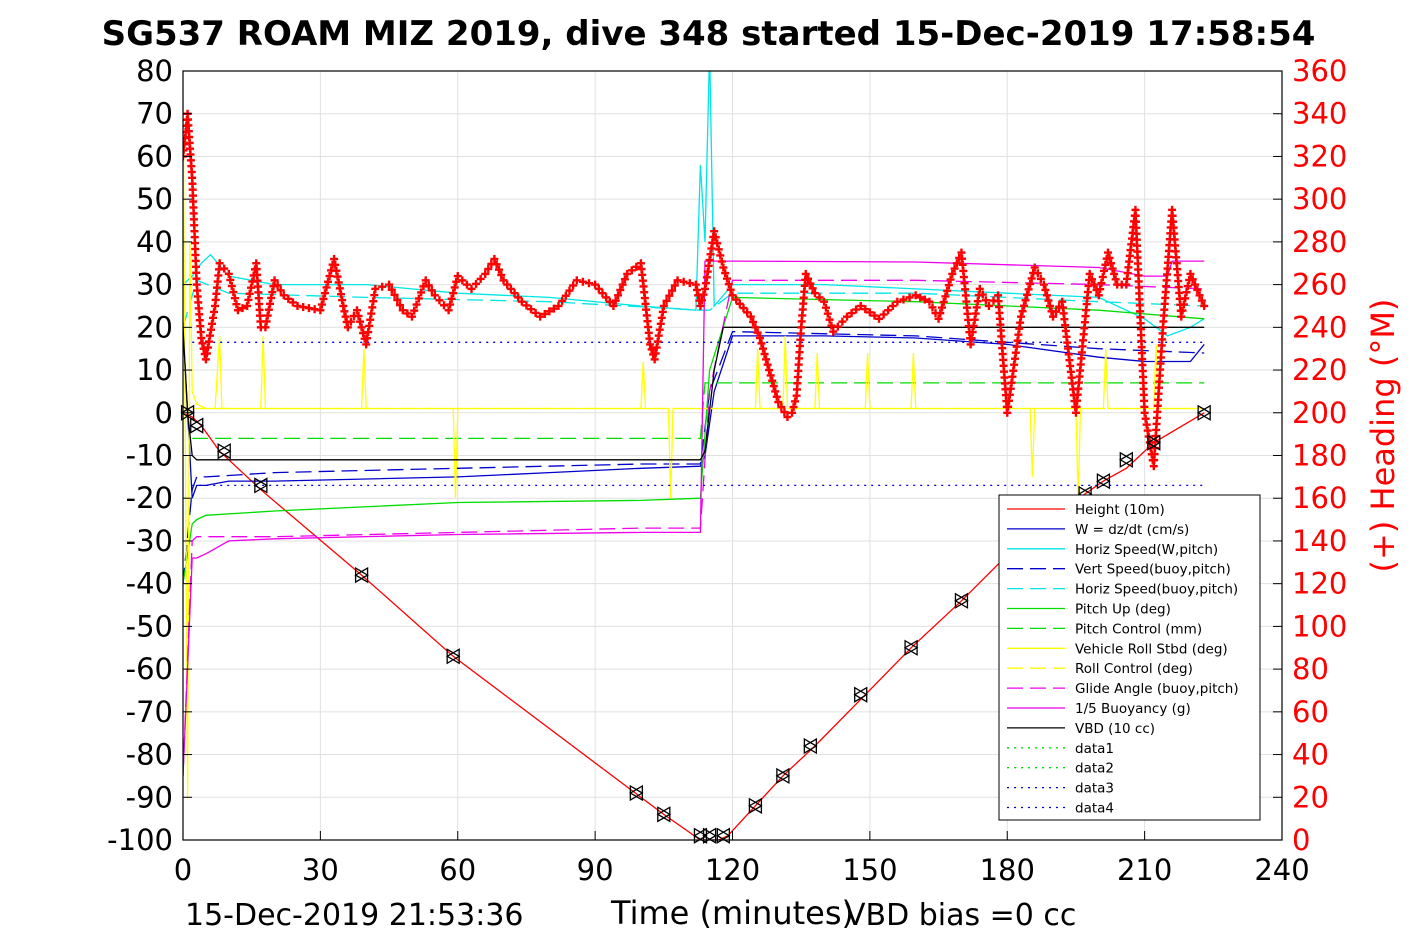 Image resolution: width=1417 pixels, height=945 pixels. I want to click on y-right-tick-label: 20, so click(1310, 797).